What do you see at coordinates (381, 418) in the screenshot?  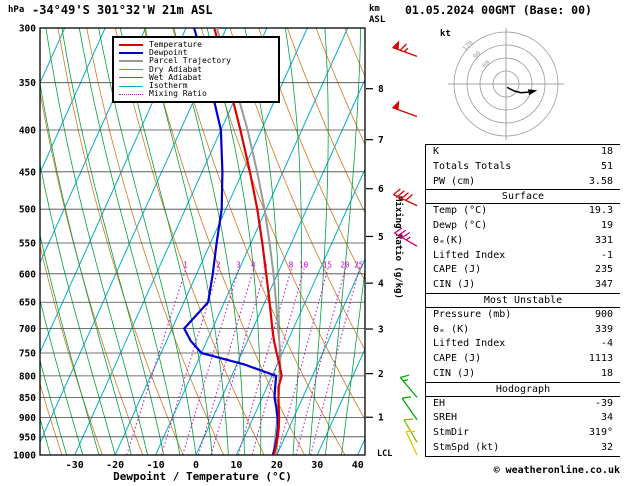 I see `km-tick-label: 1` at bounding box center [381, 418].